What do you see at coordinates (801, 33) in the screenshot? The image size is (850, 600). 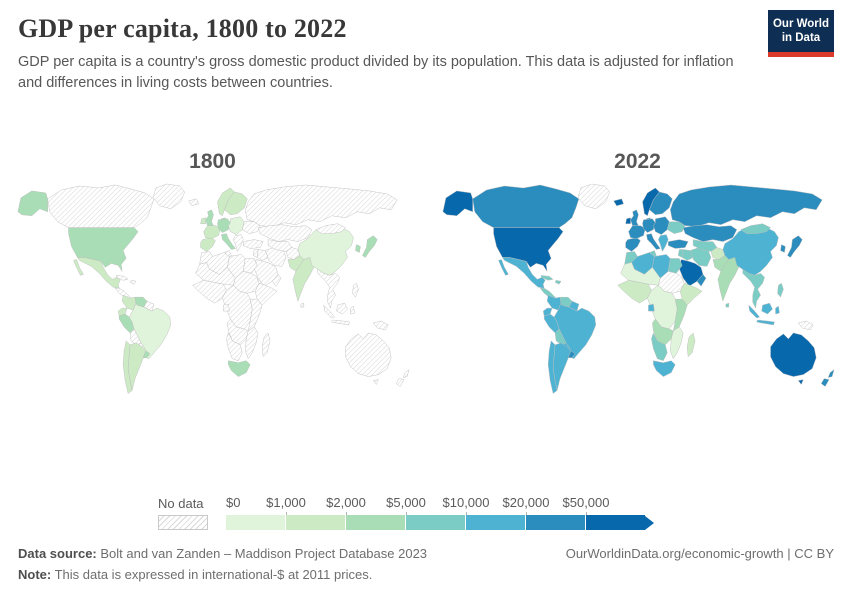 I see `owid-logo: Our World in Data` at bounding box center [801, 33].